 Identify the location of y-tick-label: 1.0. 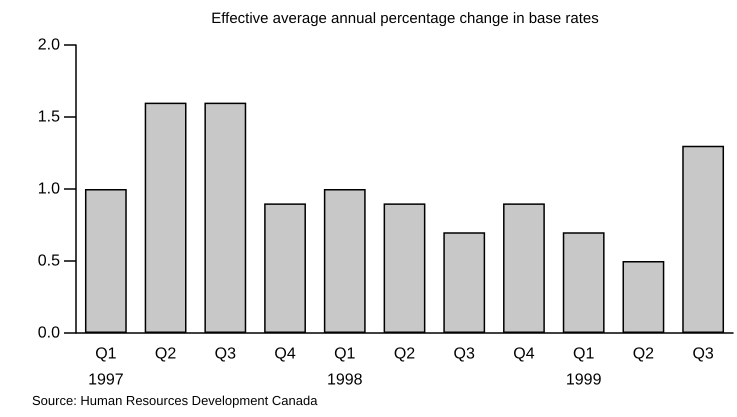
(49, 189).